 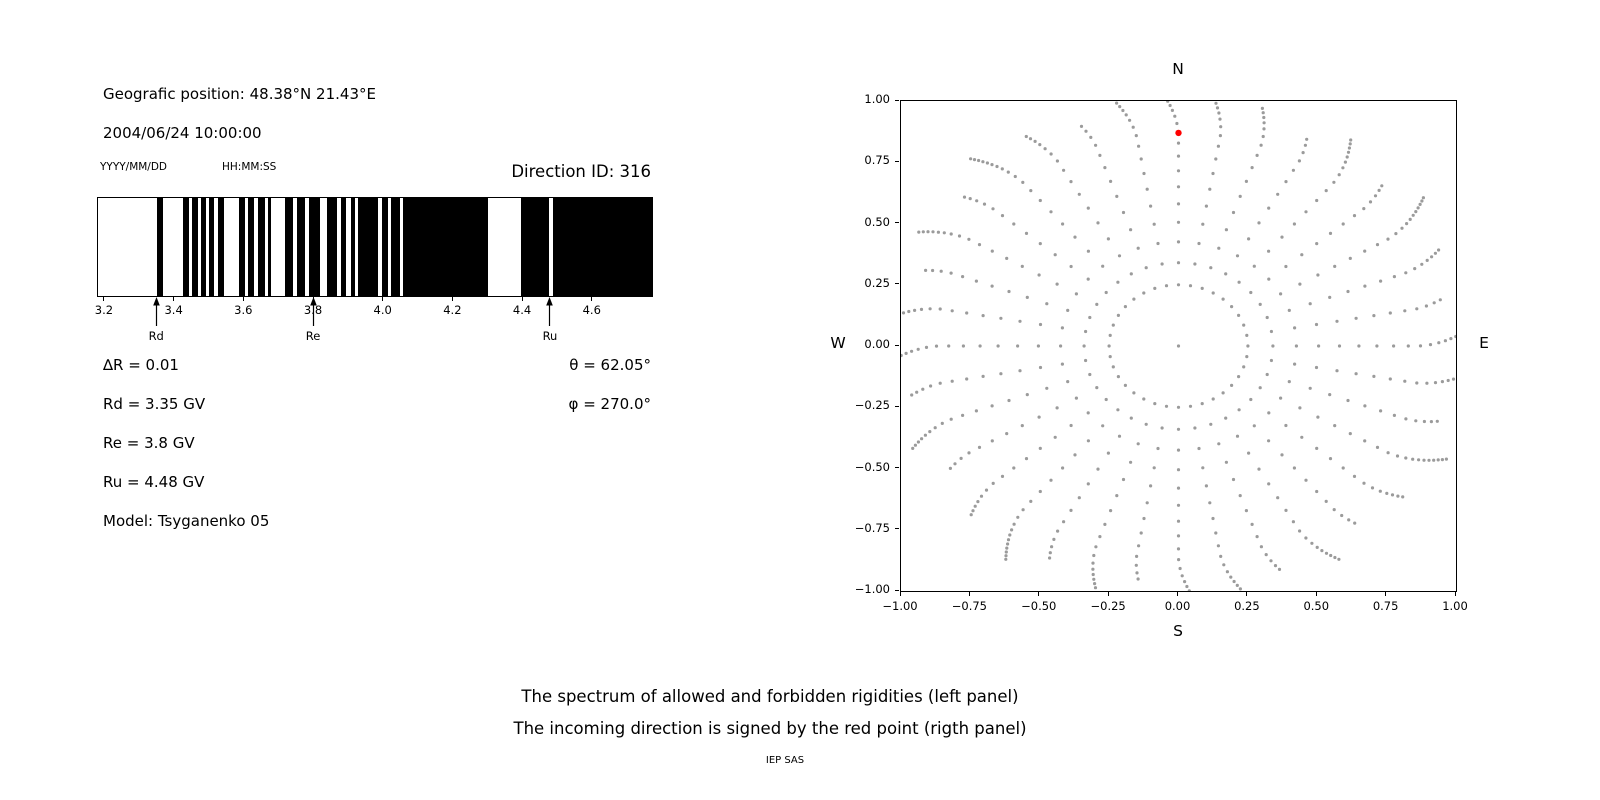 What do you see at coordinates (1178, 631) in the screenshot?
I see `compass-south-label: S` at bounding box center [1178, 631].